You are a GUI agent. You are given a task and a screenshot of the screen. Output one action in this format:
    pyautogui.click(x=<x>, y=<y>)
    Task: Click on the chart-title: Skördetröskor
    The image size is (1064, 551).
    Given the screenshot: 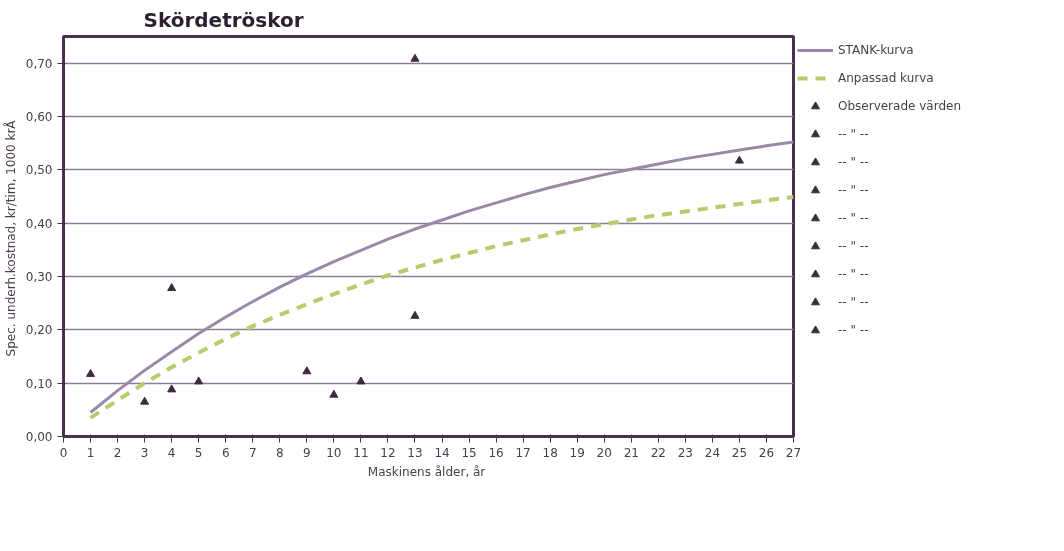 What is the action you would take?
    pyautogui.click(x=223, y=19)
    